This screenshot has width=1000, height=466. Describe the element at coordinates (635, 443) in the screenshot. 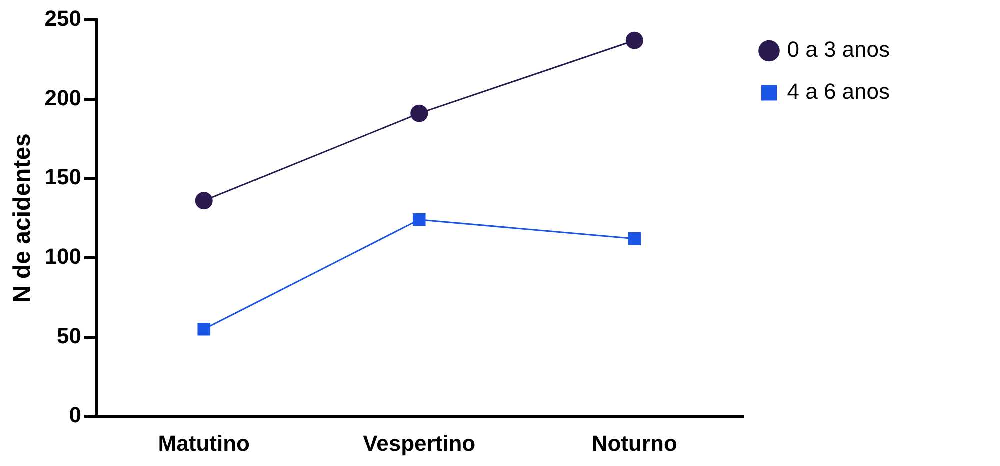

I see `x-tick-label: Noturno` at that location.